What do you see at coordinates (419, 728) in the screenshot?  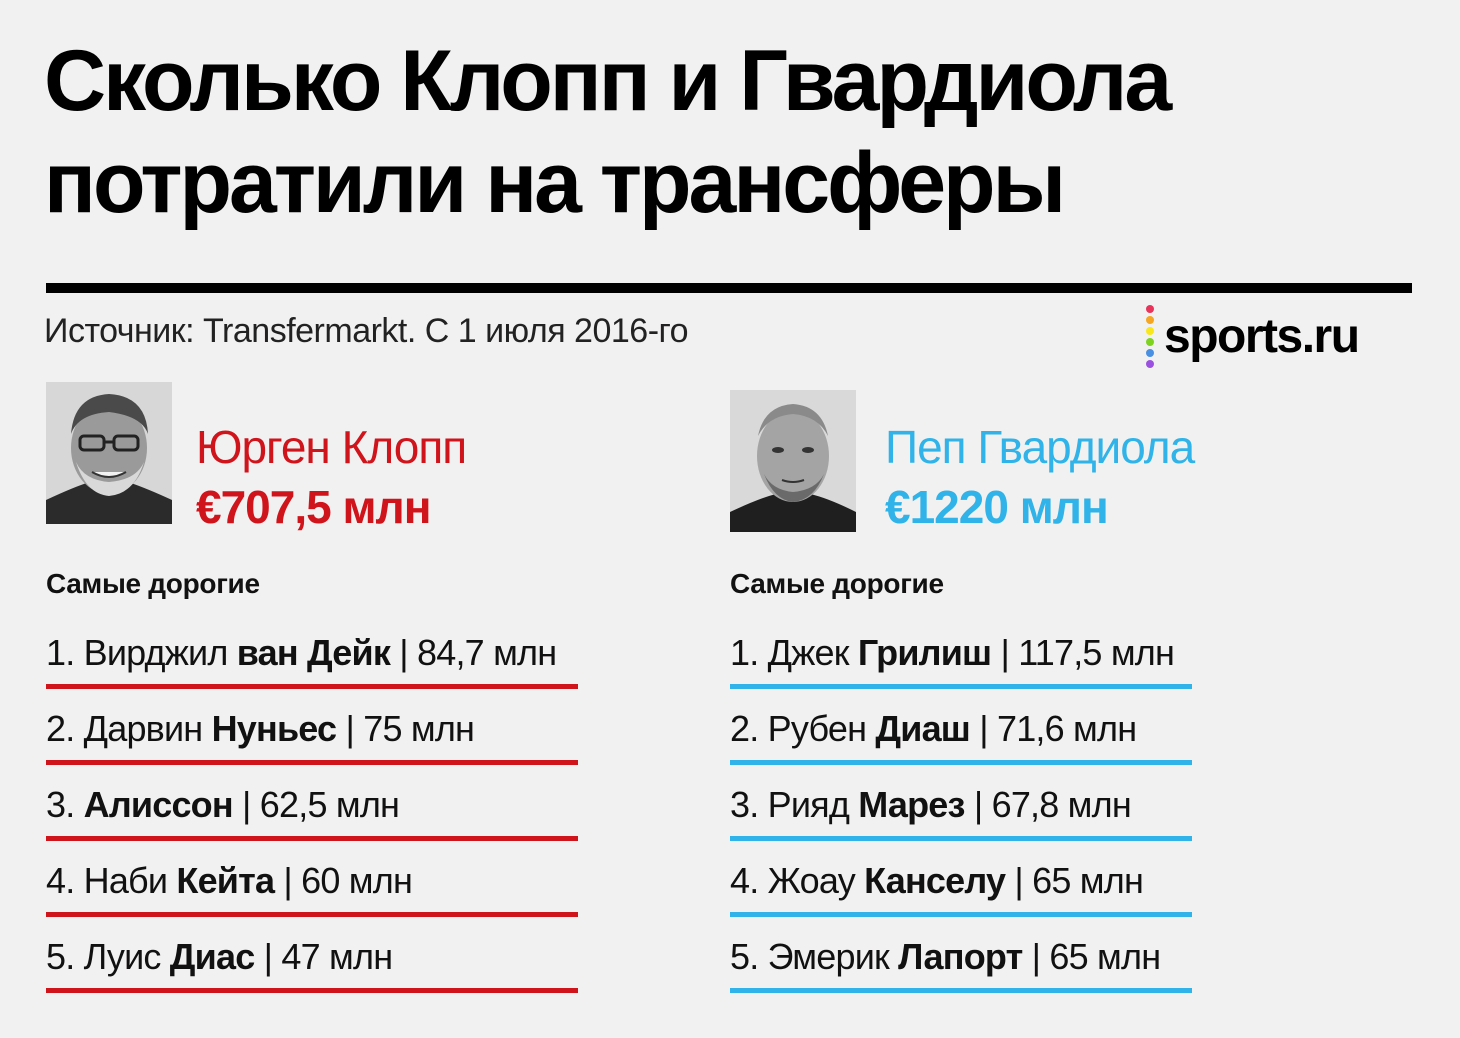 I see `player-price: 75 млн` at bounding box center [419, 728].